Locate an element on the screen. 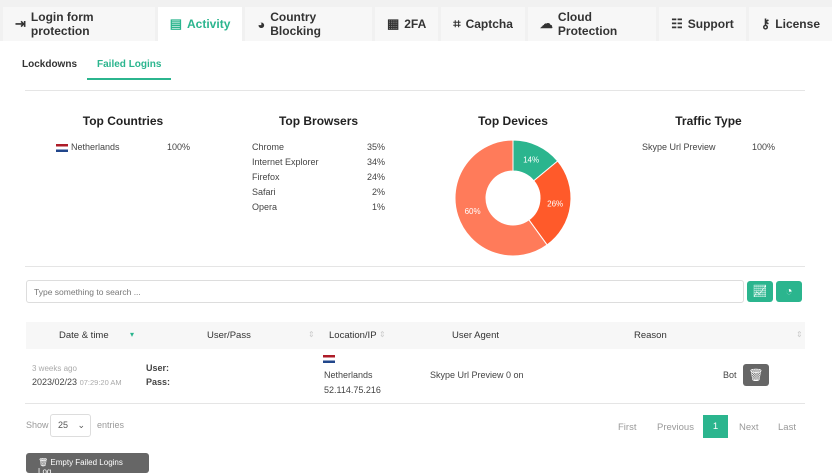 The image size is (832, 476). captcha-icon: ⌗ is located at coordinates (457, 23).